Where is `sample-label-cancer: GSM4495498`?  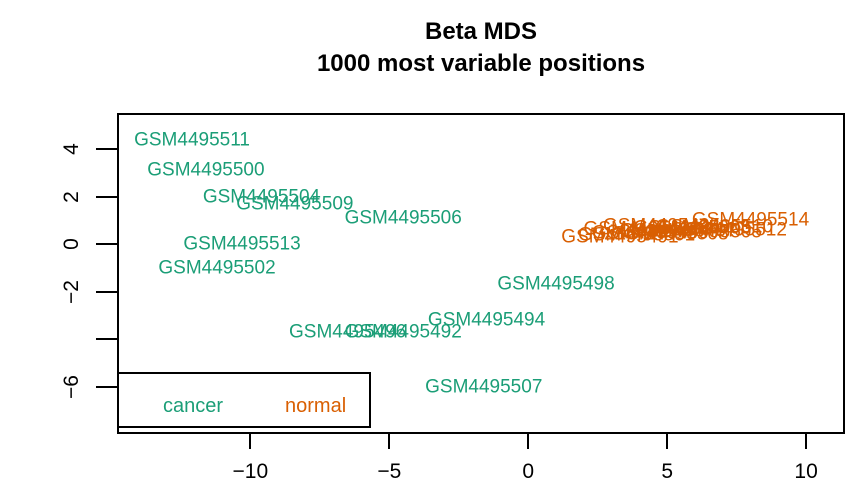
sample-label-cancer: GSM4495498 is located at coordinates (556, 284).